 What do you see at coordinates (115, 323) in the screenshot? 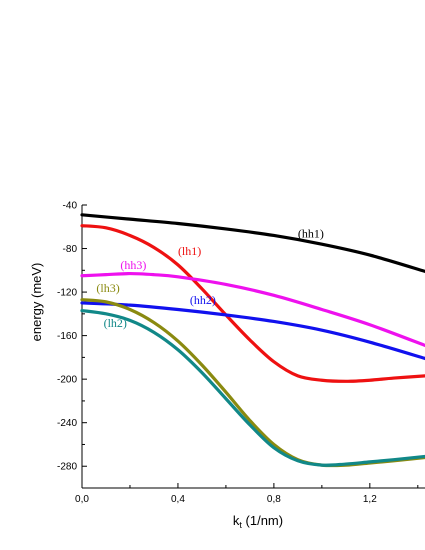
I see `series-label-lh2: (lh2)` at bounding box center [115, 323].